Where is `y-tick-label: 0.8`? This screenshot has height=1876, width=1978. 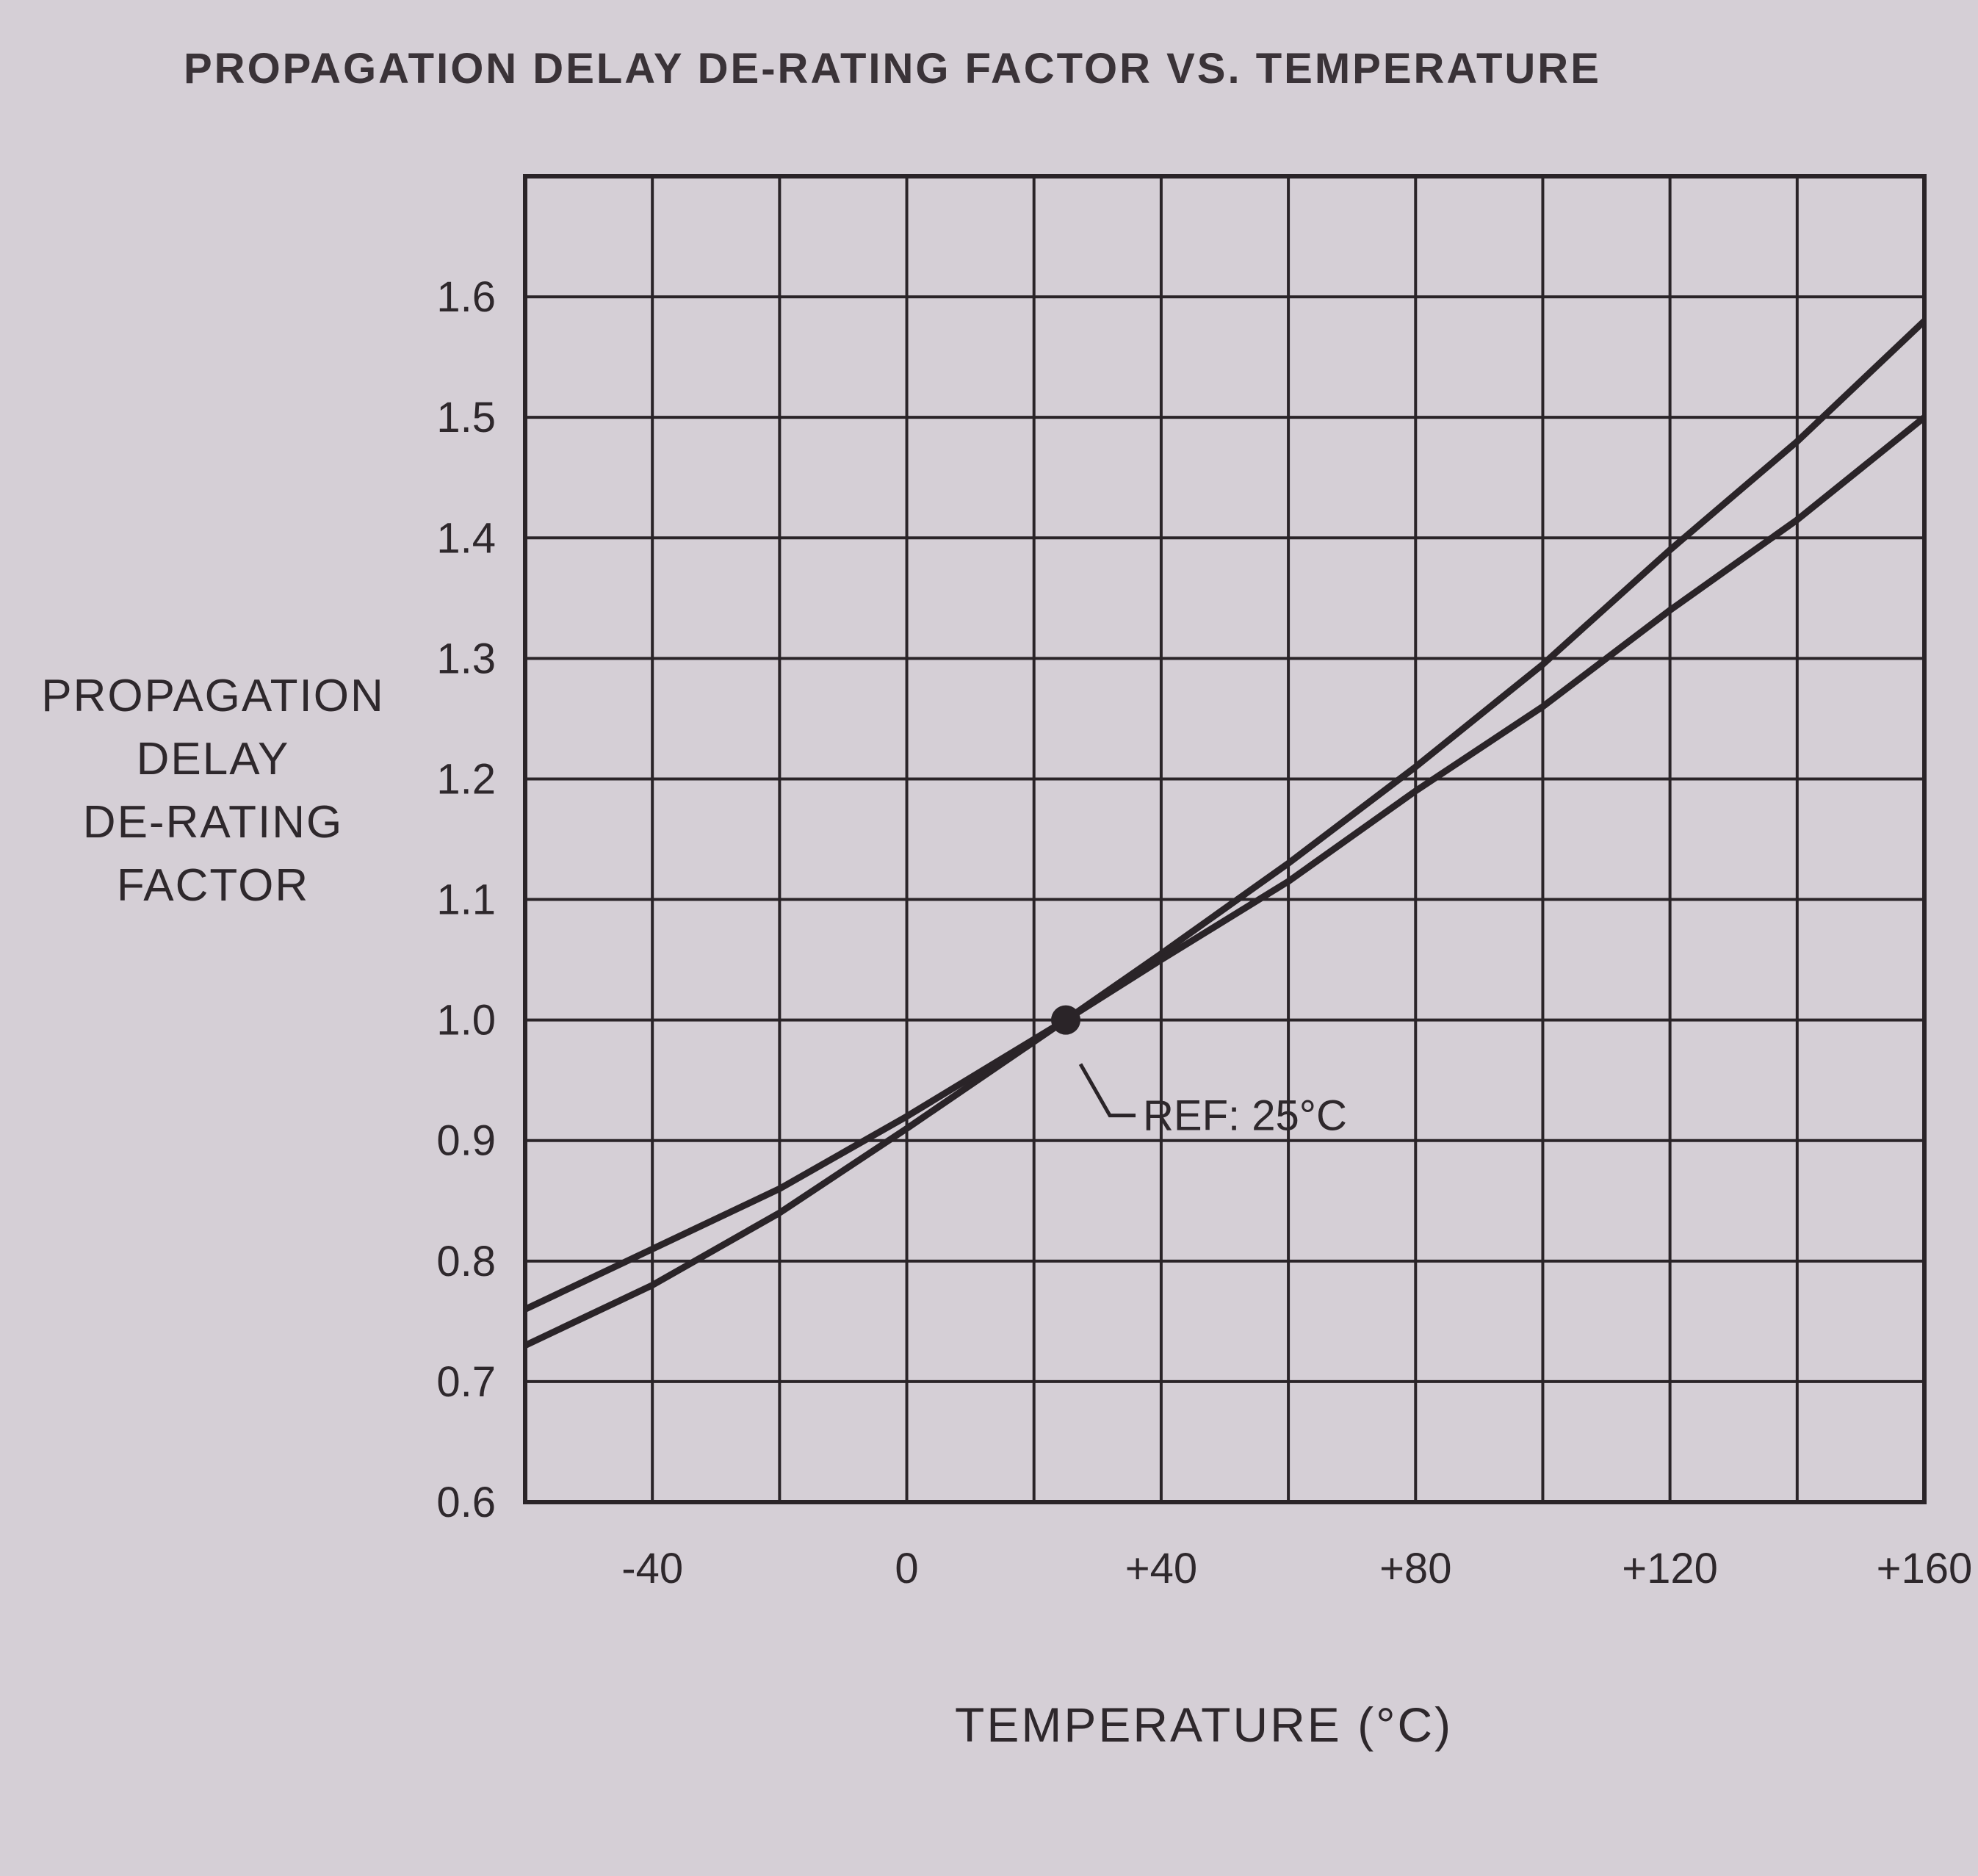
y-tick-label: 0.8 is located at coordinates (466, 1261).